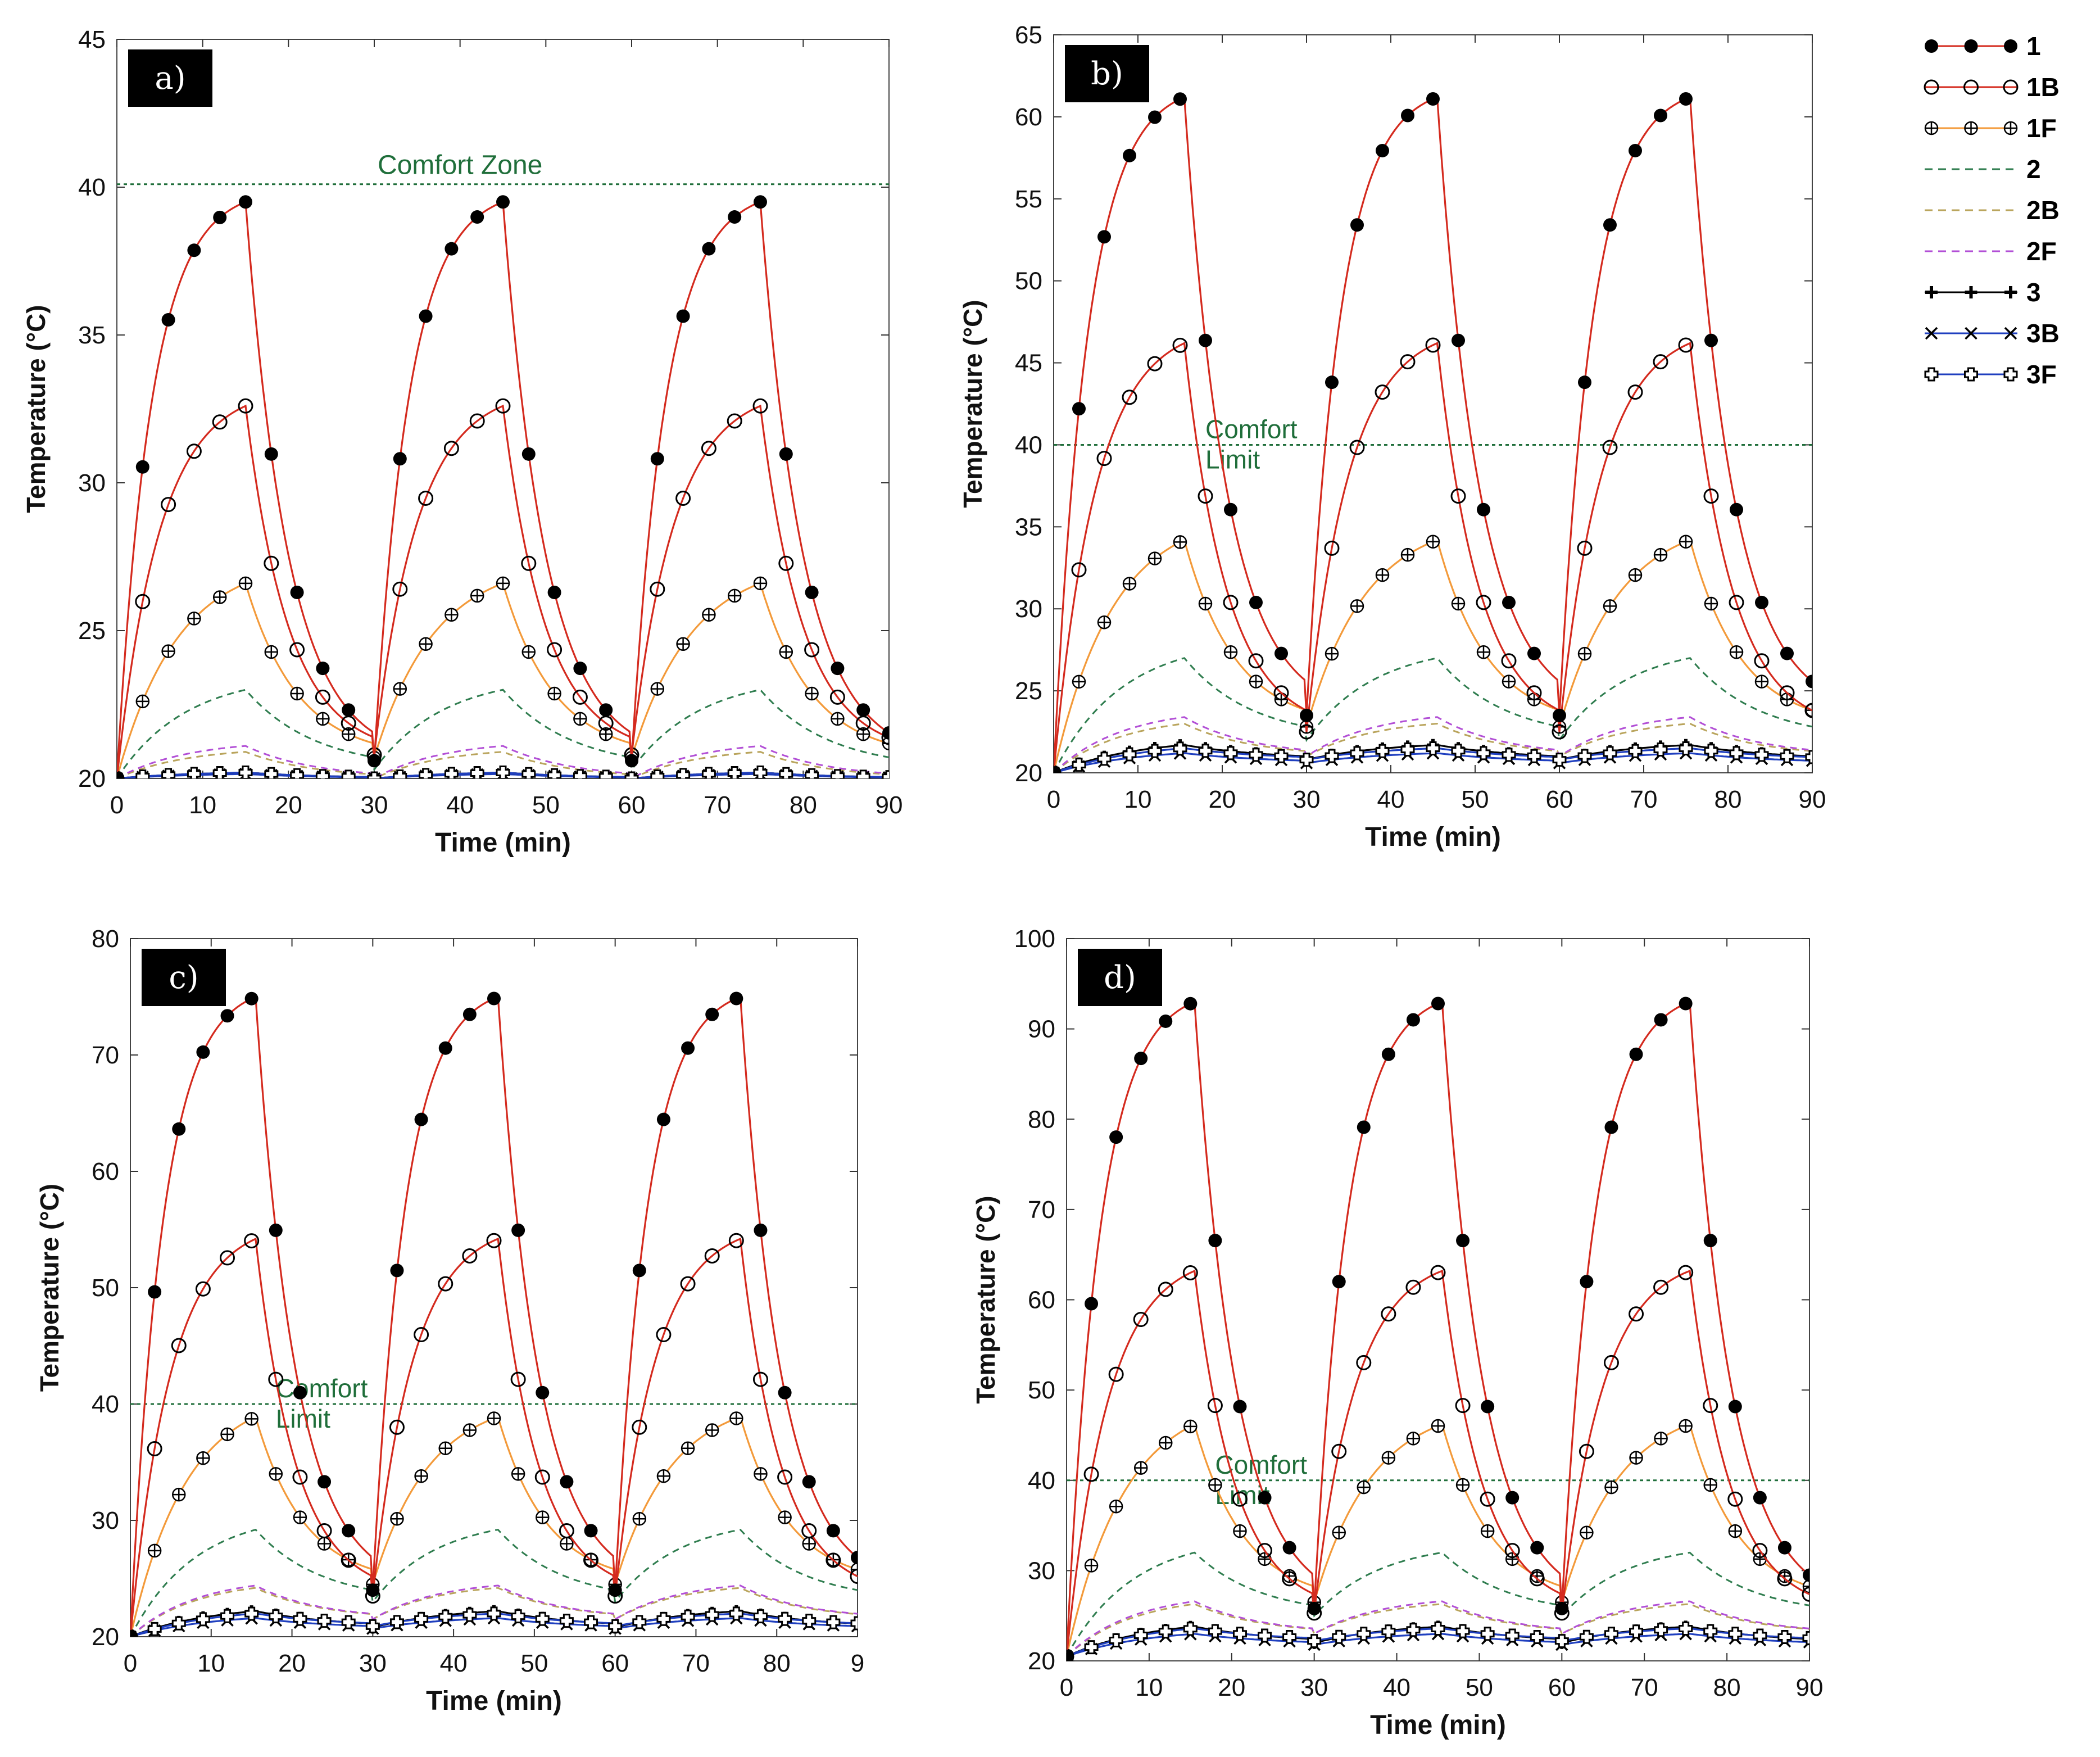  I want to click on x-axis-label: Time (min), so click(1438, 1725).